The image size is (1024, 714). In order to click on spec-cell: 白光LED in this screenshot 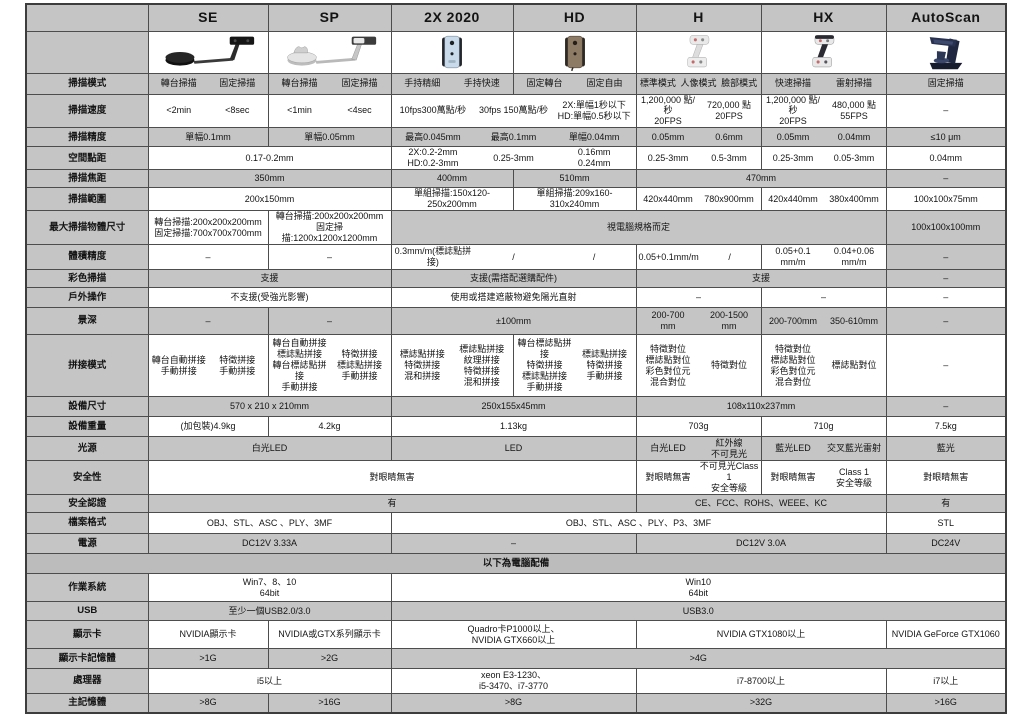, I will do `click(269, 449)`.